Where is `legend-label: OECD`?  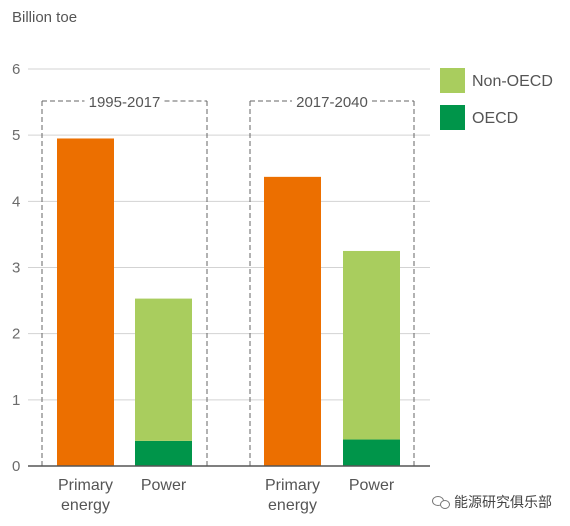
legend-label: OECD is located at coordinates (495, 118).